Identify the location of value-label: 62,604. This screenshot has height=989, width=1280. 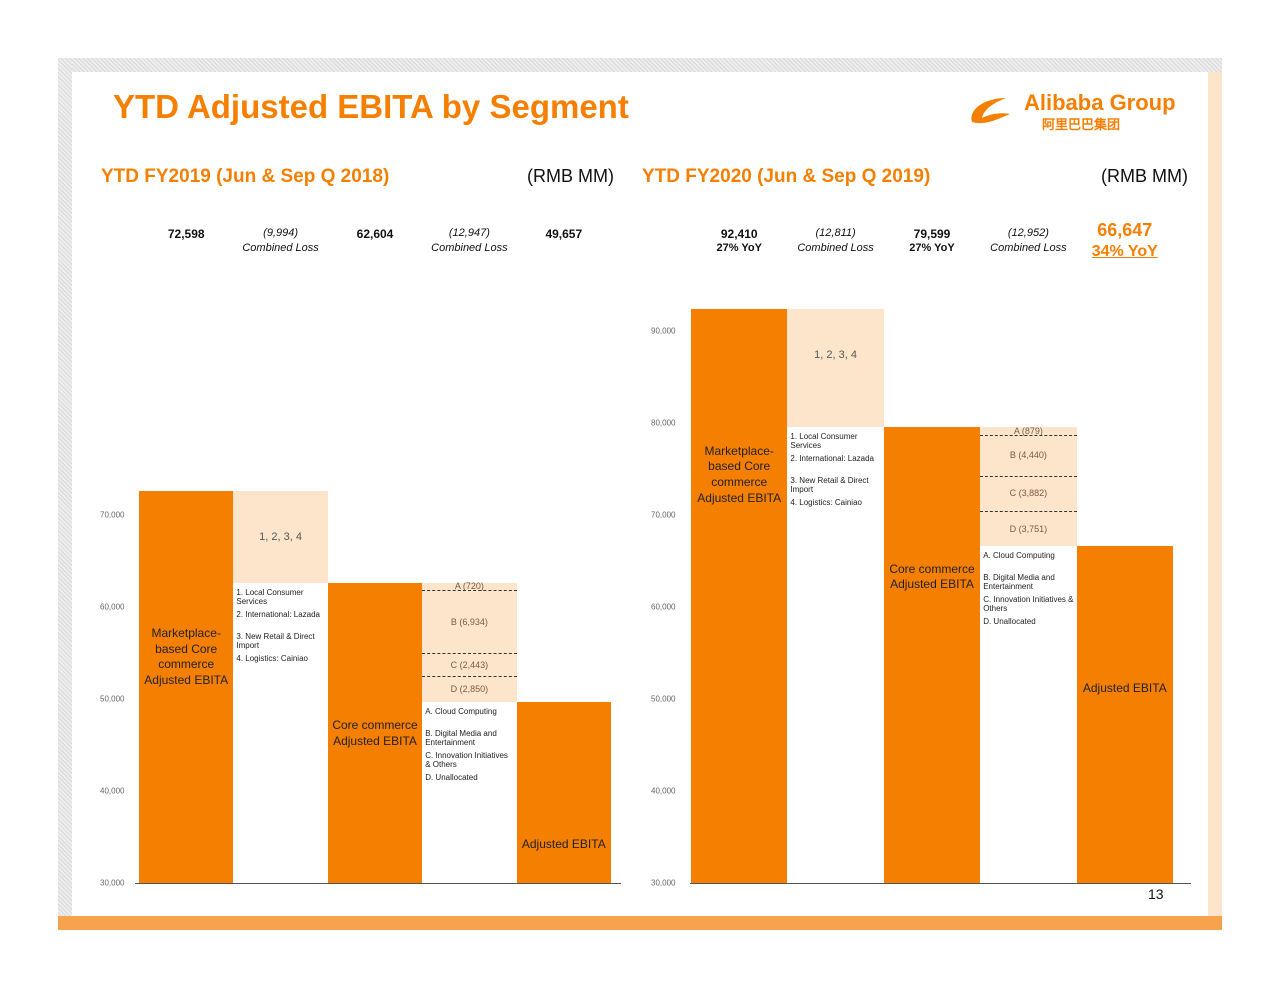
(375, 234).